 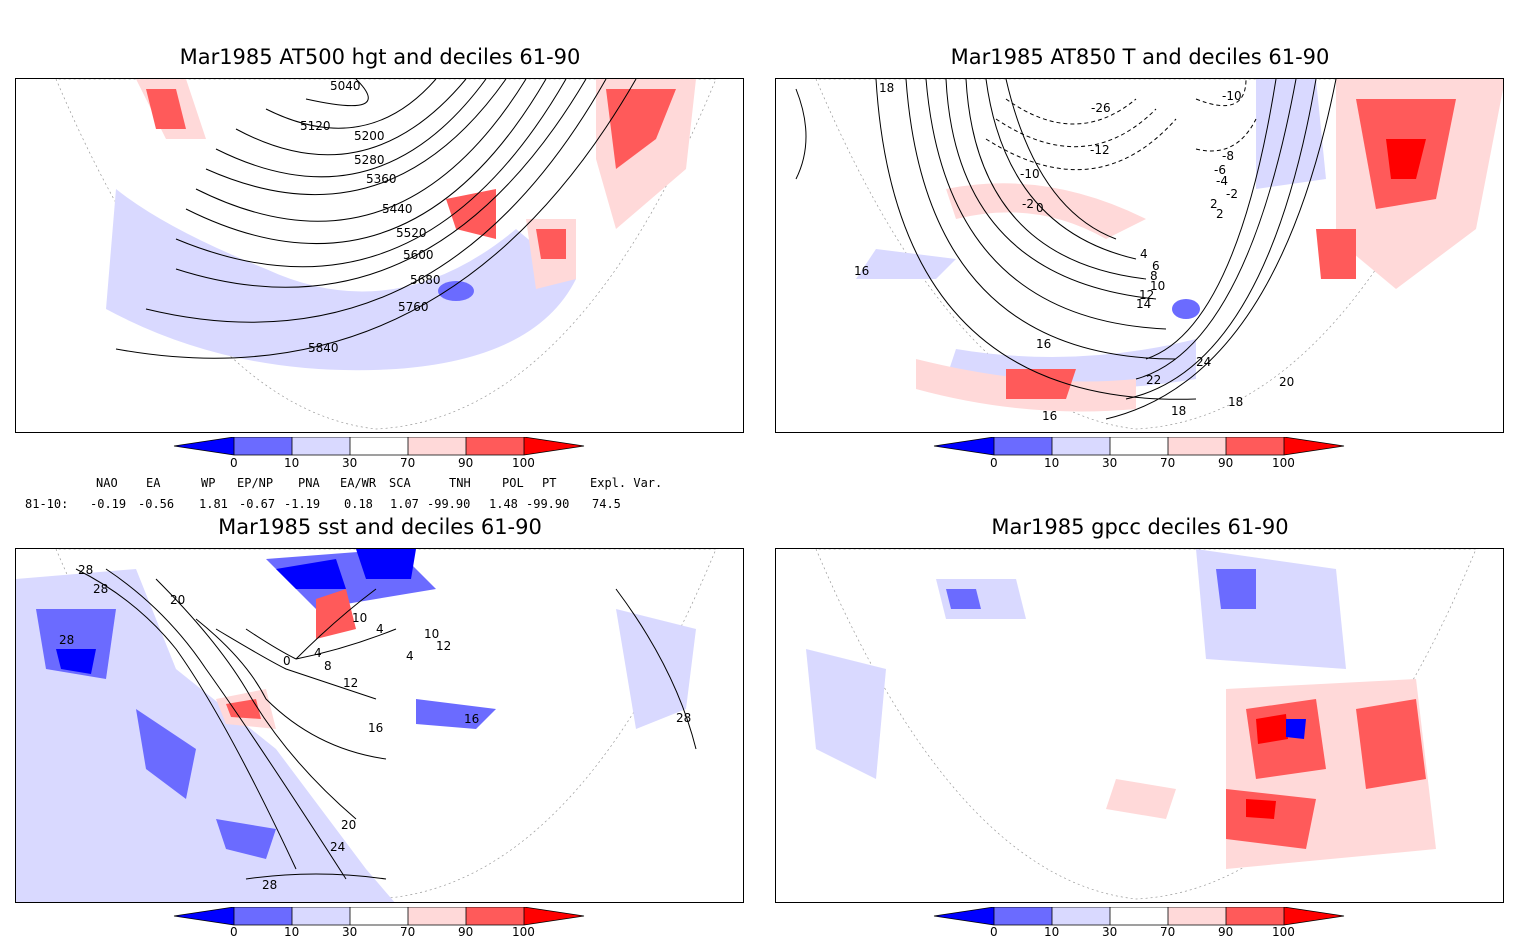 What do you see at coordinates (369, 160) in the screenshot?
I see `contour-label: 5280` at bounding box center [369, 160].